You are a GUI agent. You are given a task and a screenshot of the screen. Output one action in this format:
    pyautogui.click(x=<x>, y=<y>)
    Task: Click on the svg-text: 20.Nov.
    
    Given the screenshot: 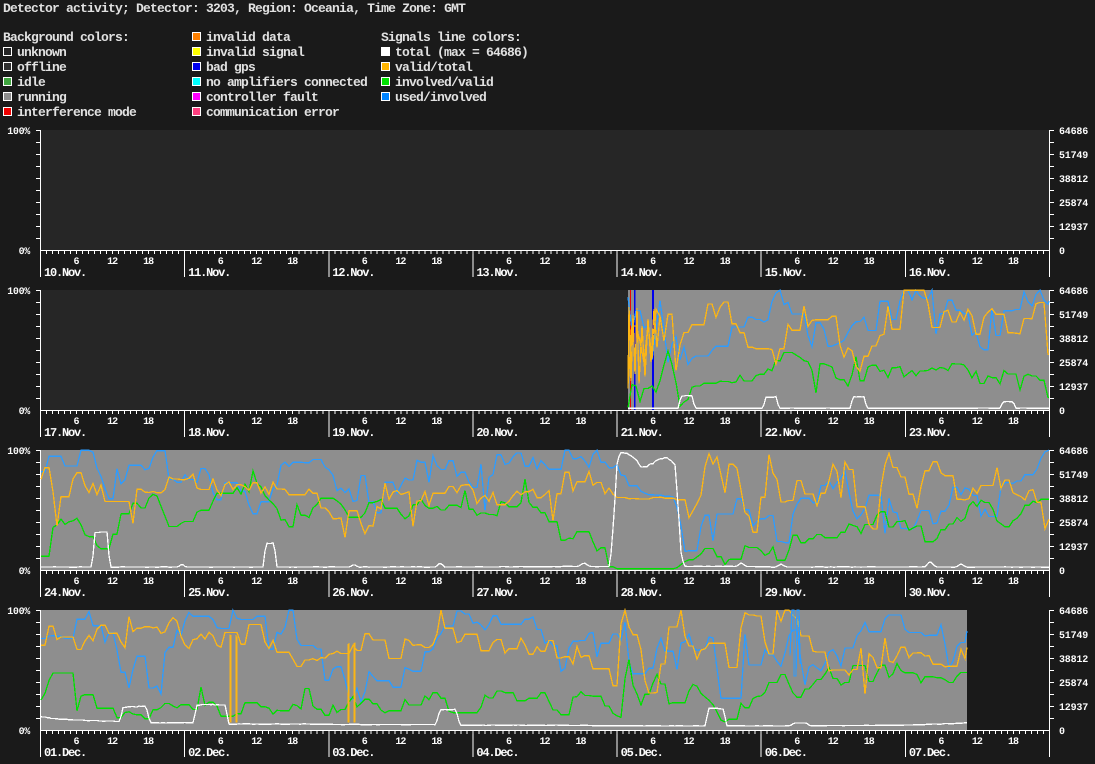 What is the action you would take?
    pyautogui.click(x=497, y=433)
    